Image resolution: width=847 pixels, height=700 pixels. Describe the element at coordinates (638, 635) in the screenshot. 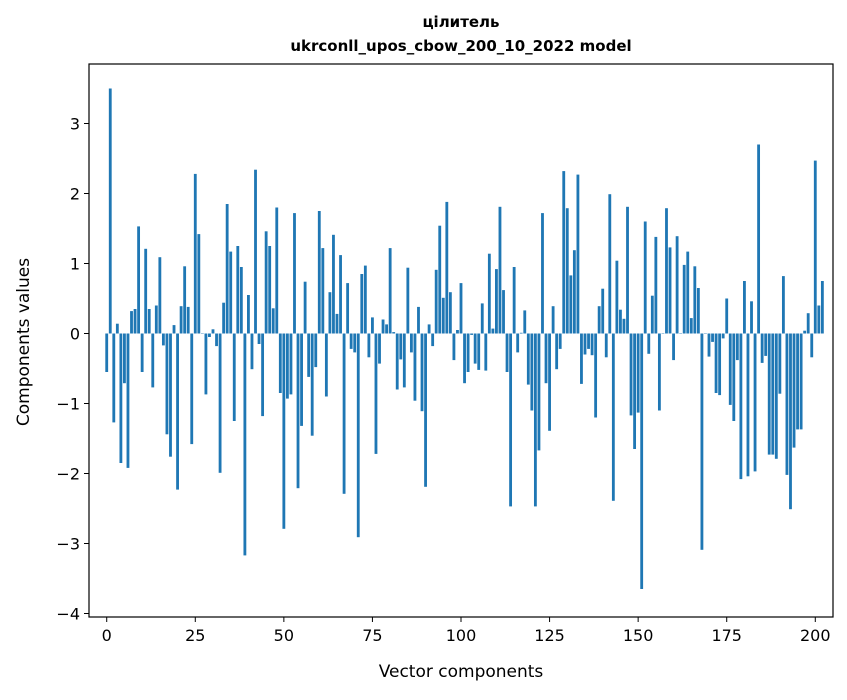

I see `x-tick-label-150: 150` at that location.